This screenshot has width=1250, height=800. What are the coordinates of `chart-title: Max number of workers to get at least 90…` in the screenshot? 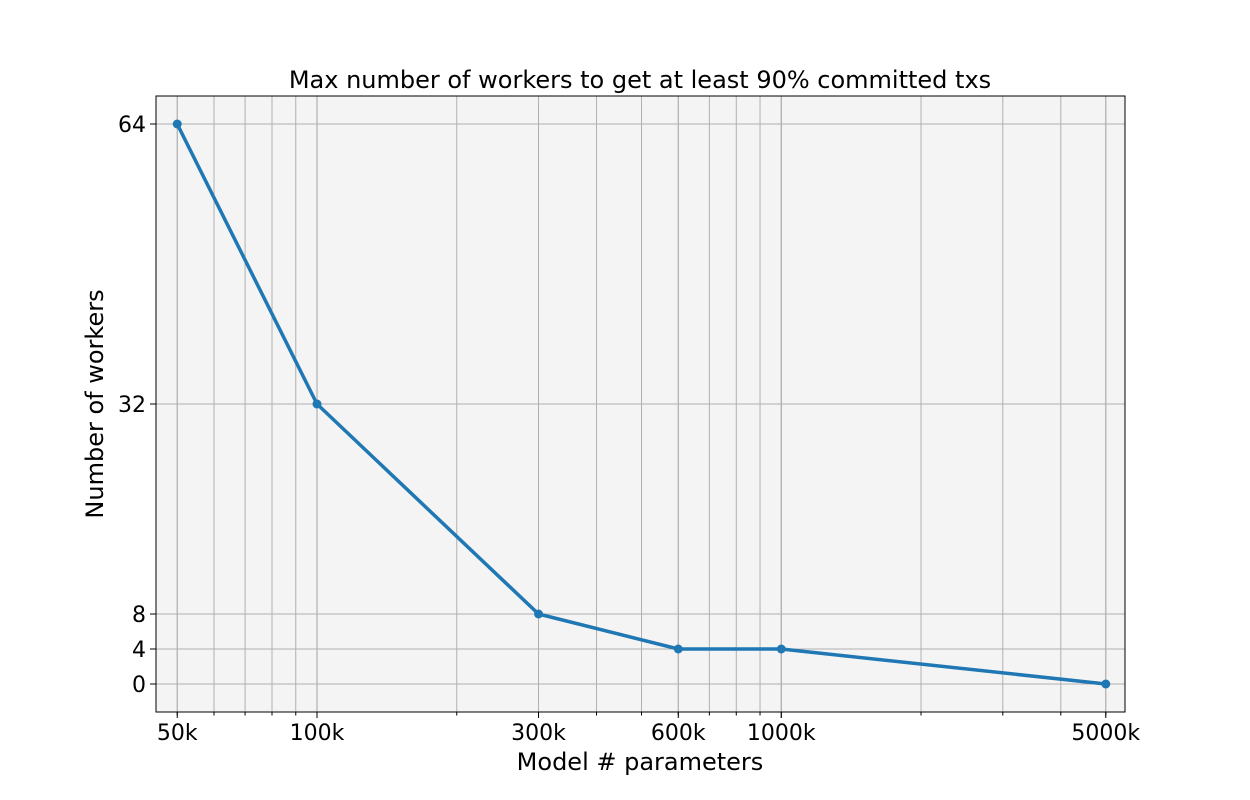 It's located at (640, 80).